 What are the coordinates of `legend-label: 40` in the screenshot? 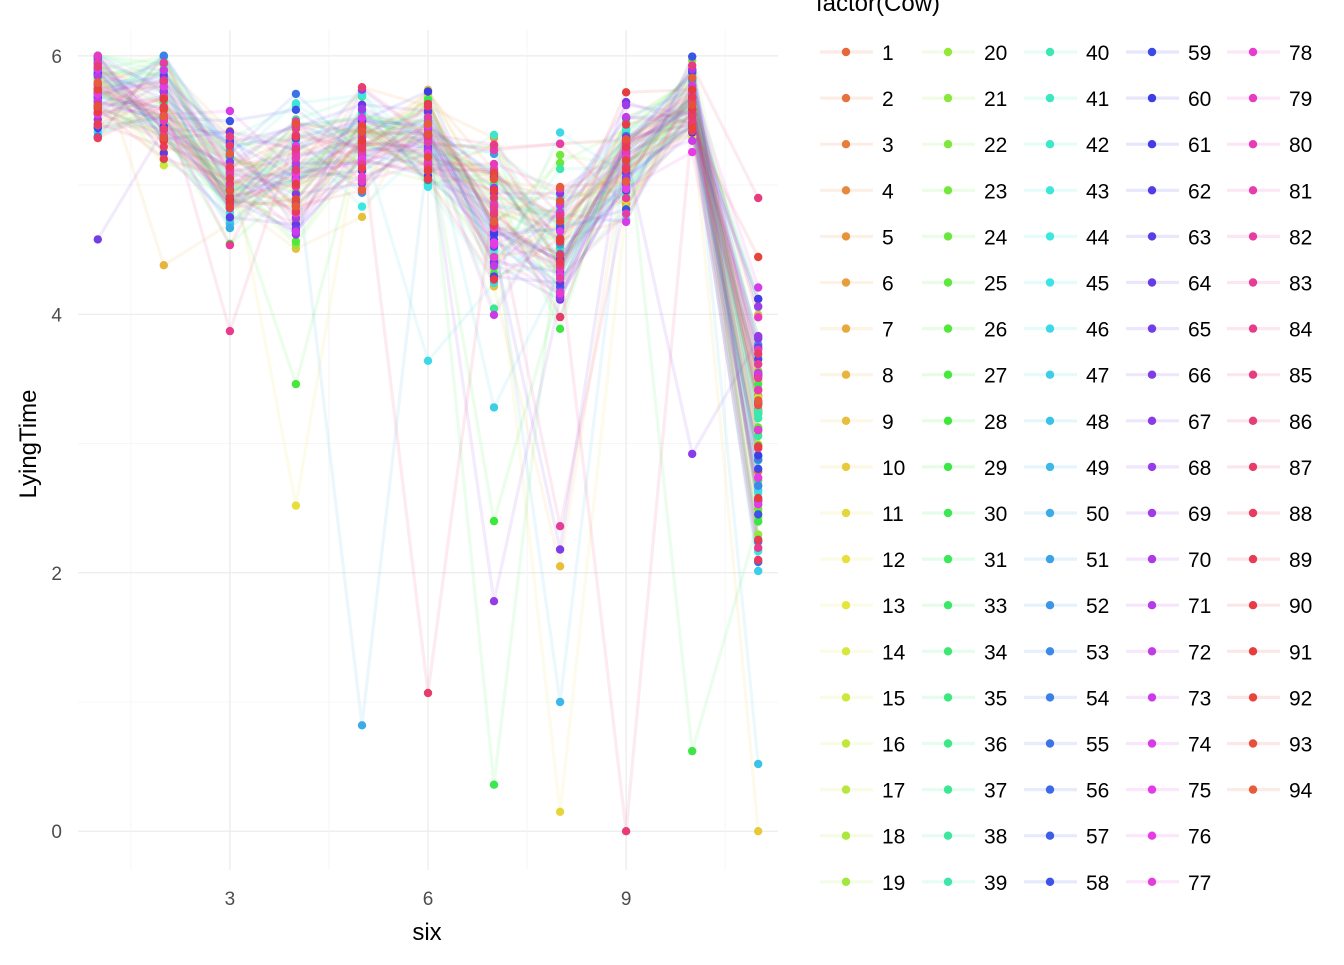 It's located at (1097, 53).